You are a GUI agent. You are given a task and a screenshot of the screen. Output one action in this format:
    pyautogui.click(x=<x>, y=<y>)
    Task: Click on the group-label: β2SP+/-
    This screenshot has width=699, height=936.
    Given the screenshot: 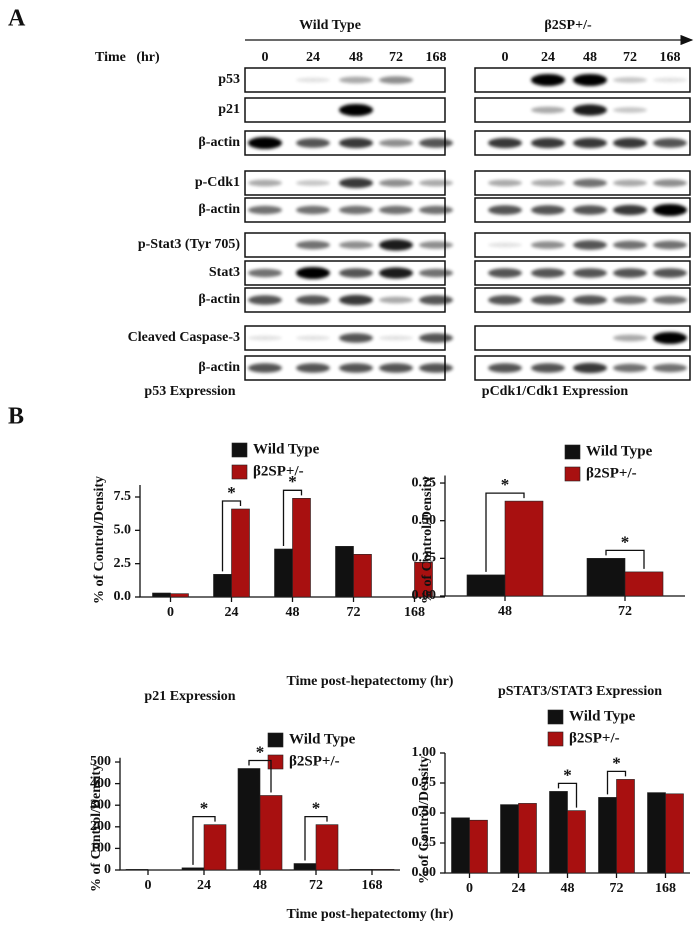 What is the action you would take?
    pyautogui.click(x=568, y=25)
    